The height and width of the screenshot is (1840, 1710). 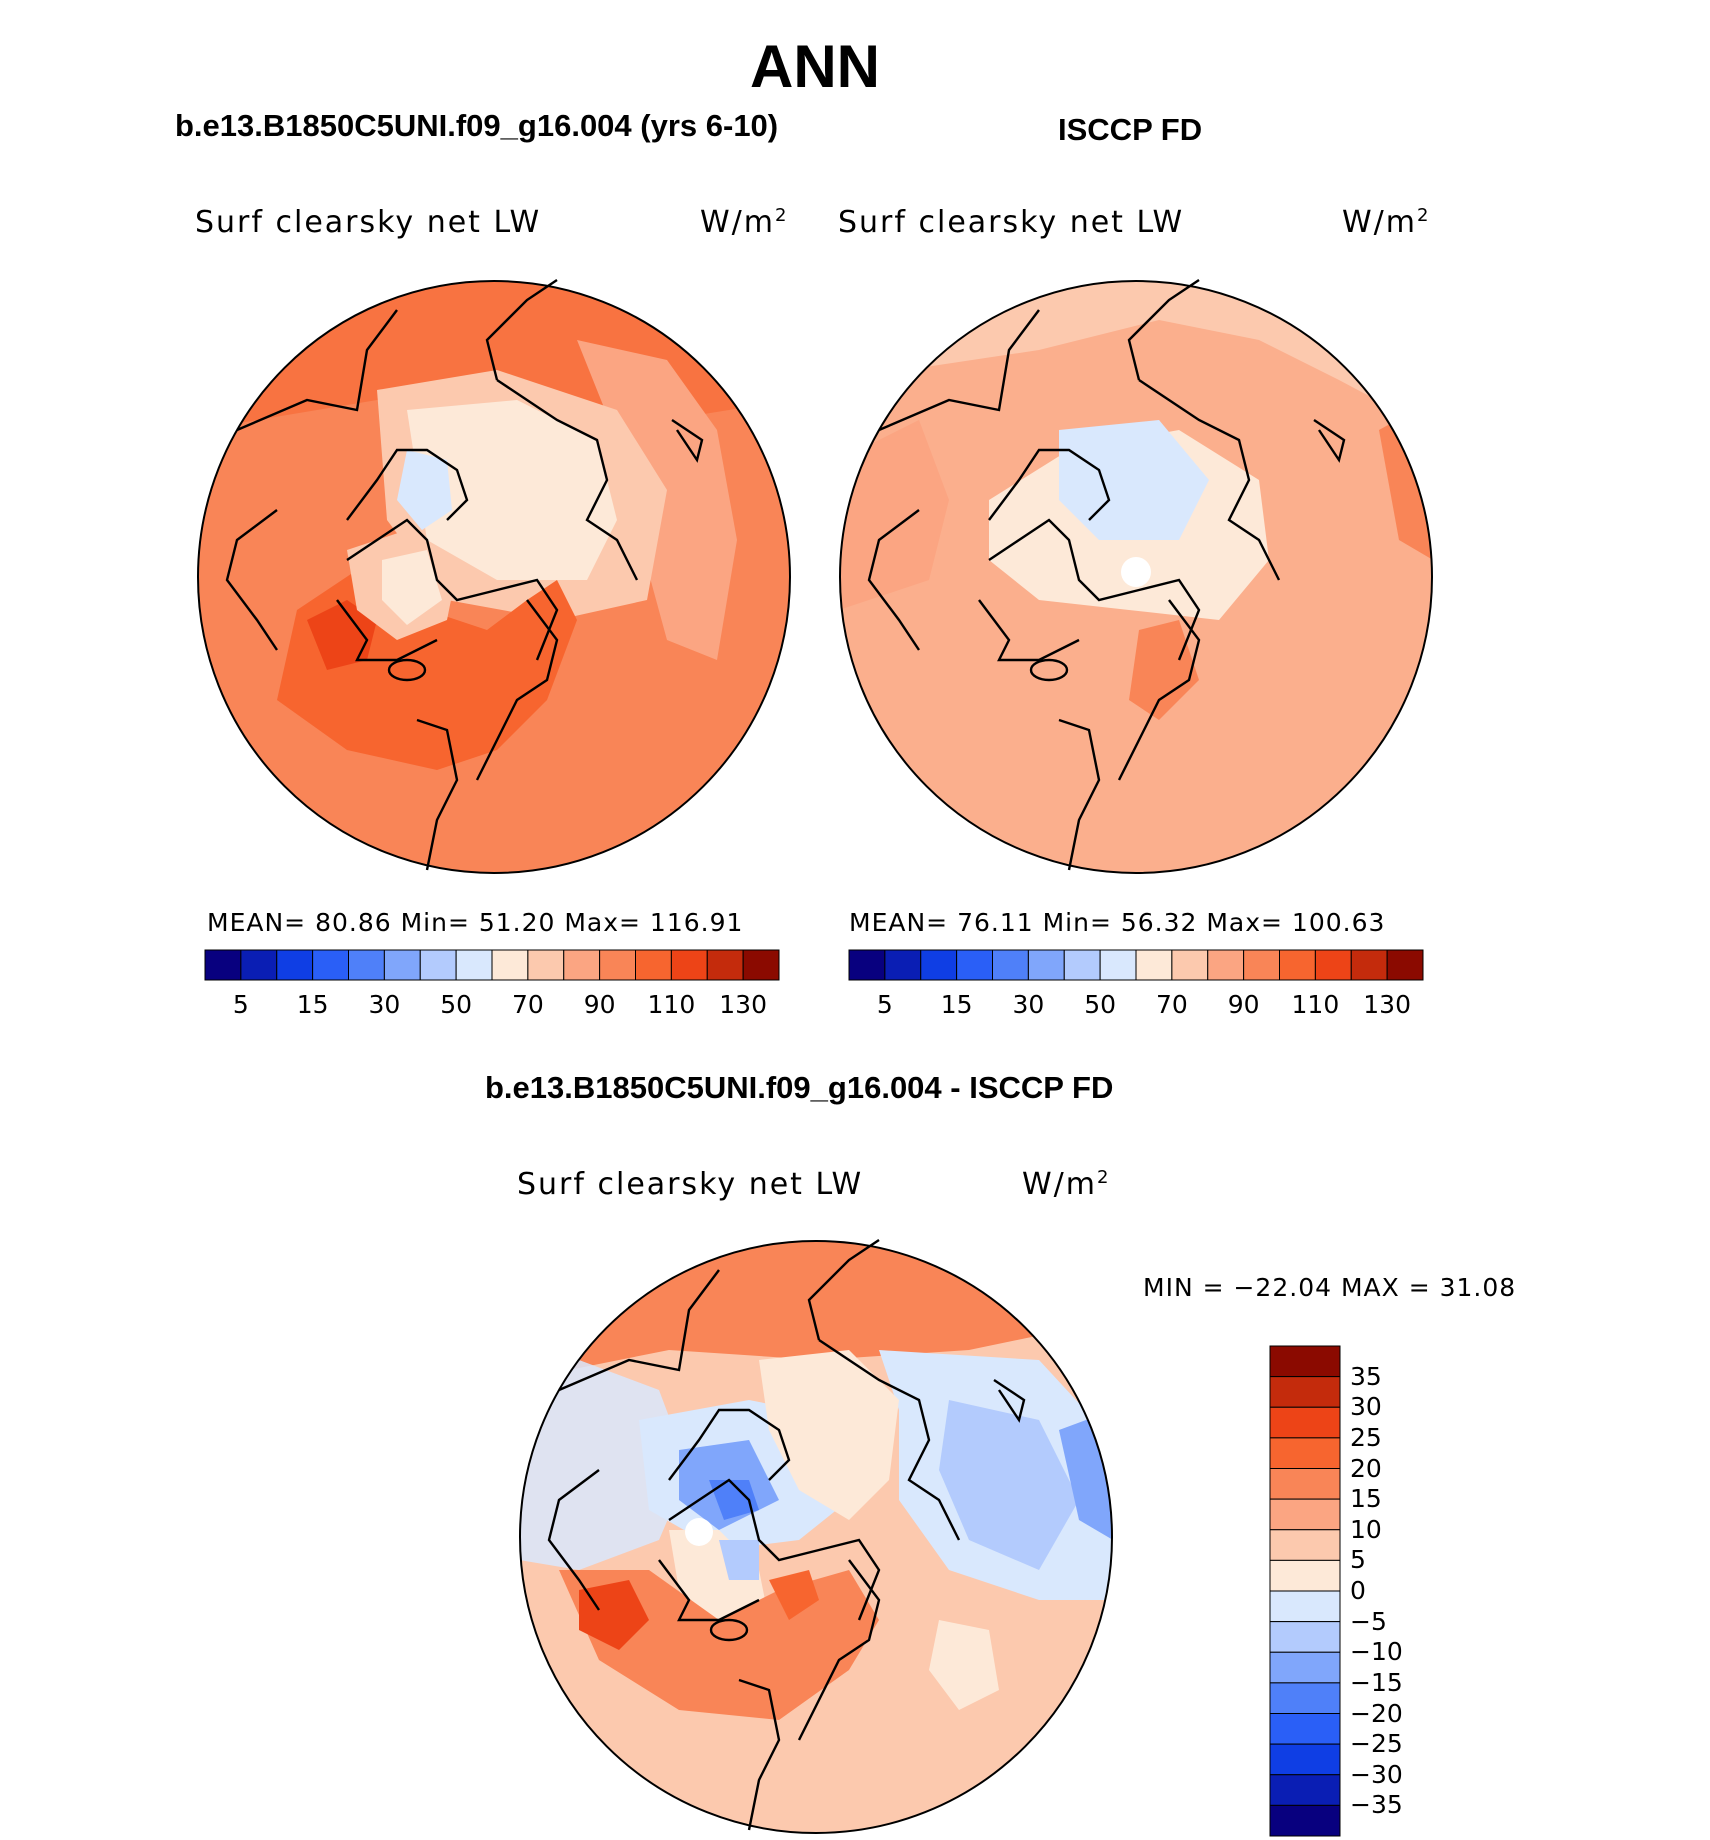 What do you see at coordinates (1136, 576) in the screenshot?
I see `panel-2-map` at bounding box center [1136, 576].